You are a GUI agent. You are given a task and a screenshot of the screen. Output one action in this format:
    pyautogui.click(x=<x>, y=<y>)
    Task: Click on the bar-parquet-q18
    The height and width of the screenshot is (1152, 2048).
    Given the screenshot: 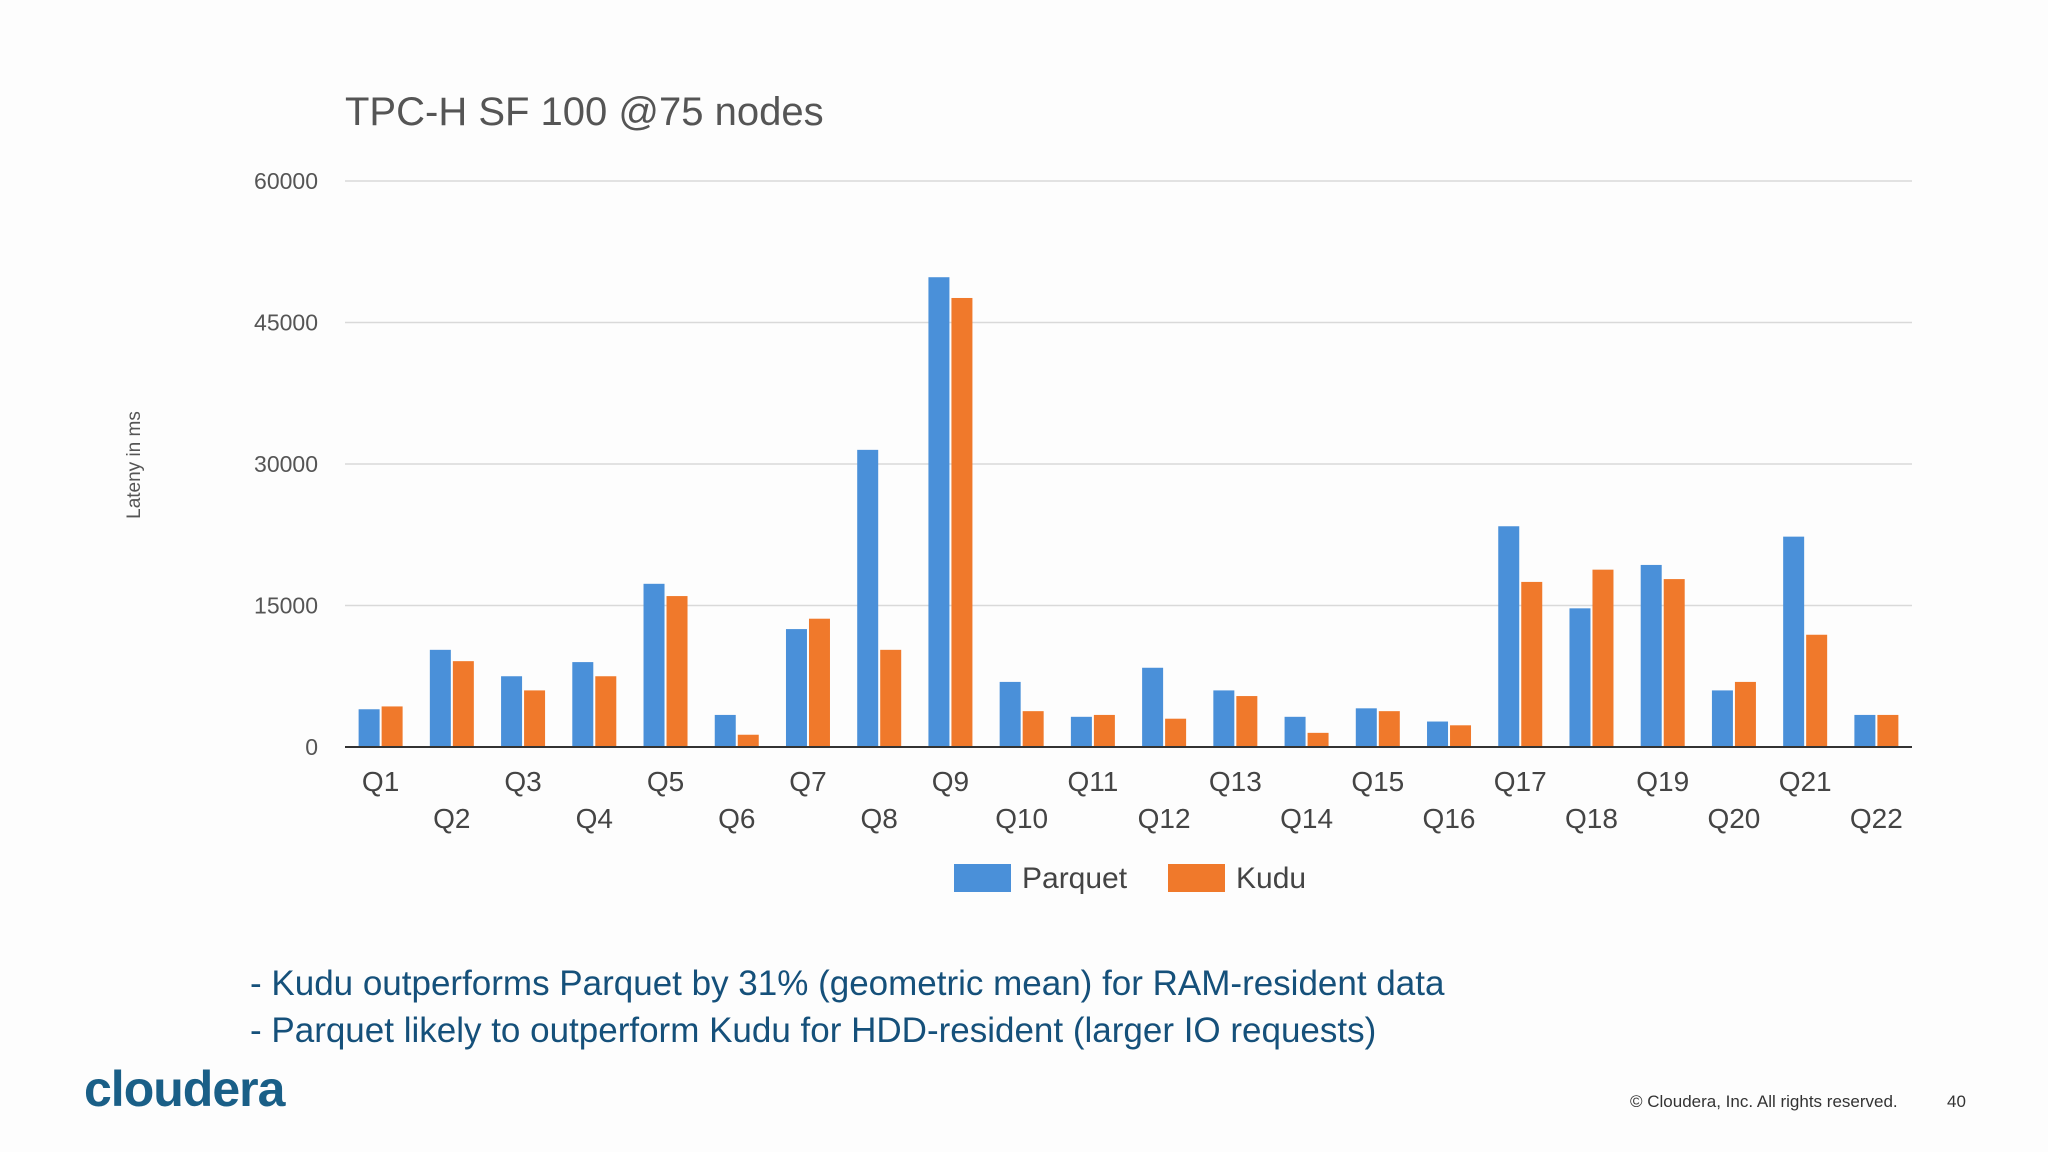 What is the action you would take?
    pyautogui.click(x=1580, y=677)
    